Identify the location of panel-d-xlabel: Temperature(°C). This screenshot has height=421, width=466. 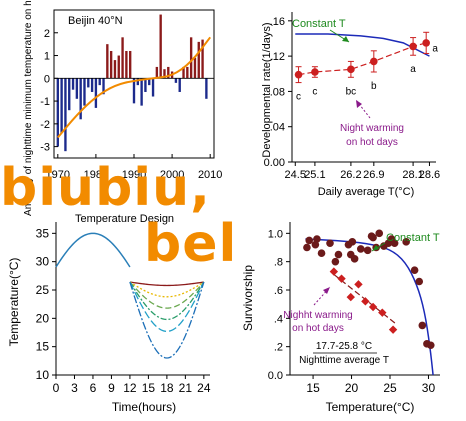
(370, 407).